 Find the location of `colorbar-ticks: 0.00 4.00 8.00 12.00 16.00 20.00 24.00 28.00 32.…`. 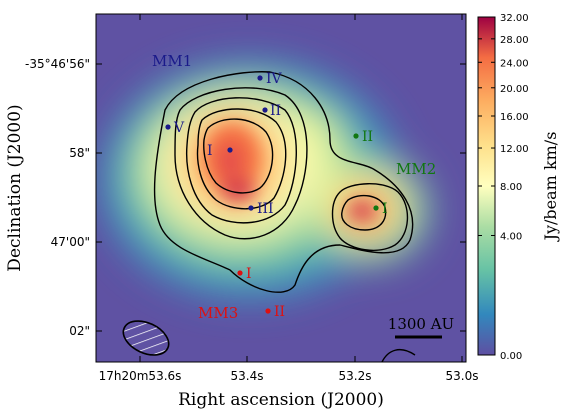

colorbar-ticks: 0.00 4.00 8.00 12.00 16.00 20.00 24.00 28.00 32.… is located at coordinates (503, 187).